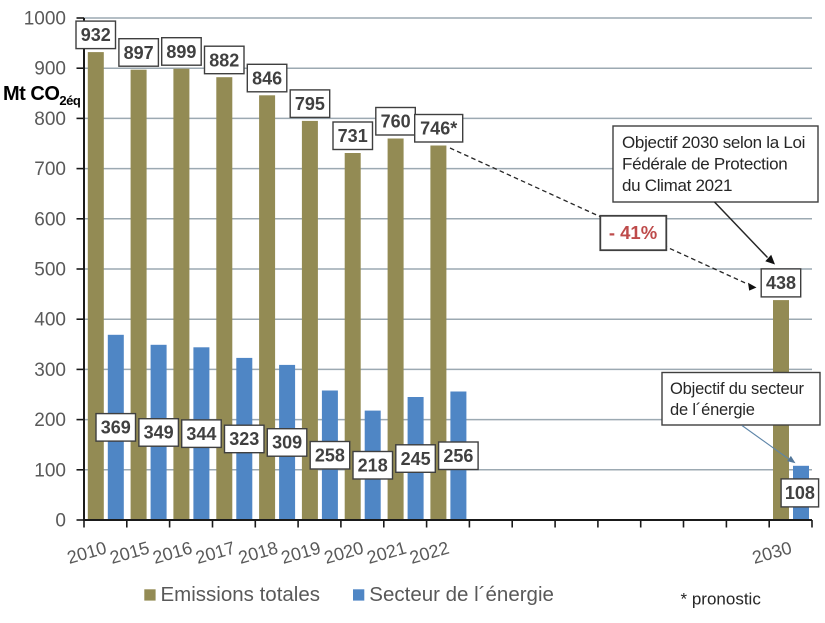 The width and height of the screenshot is (825, 623). I want to click on svg-text: 100, so click(50, 470).